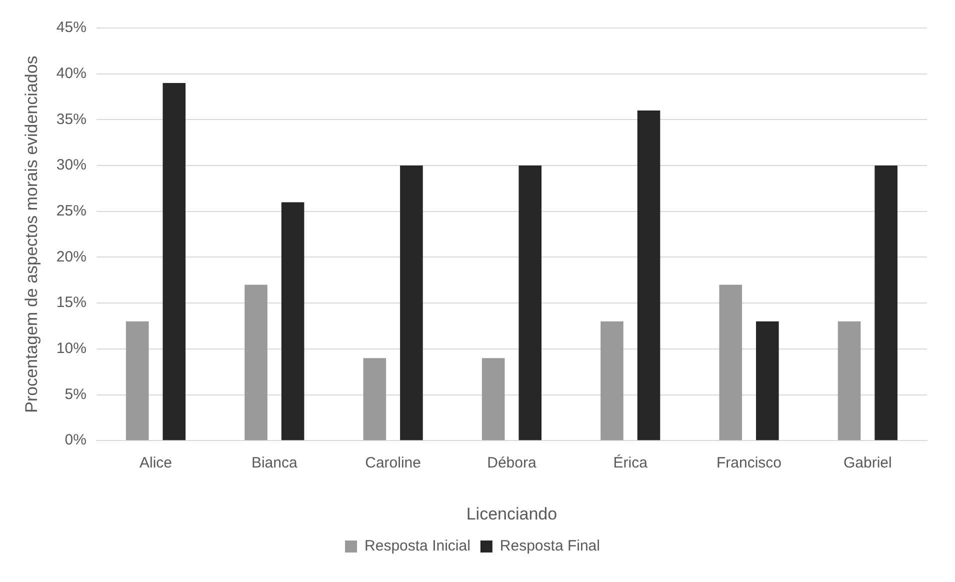  I want to click on legend-label: Resposta Inicial, so click(417, 546).